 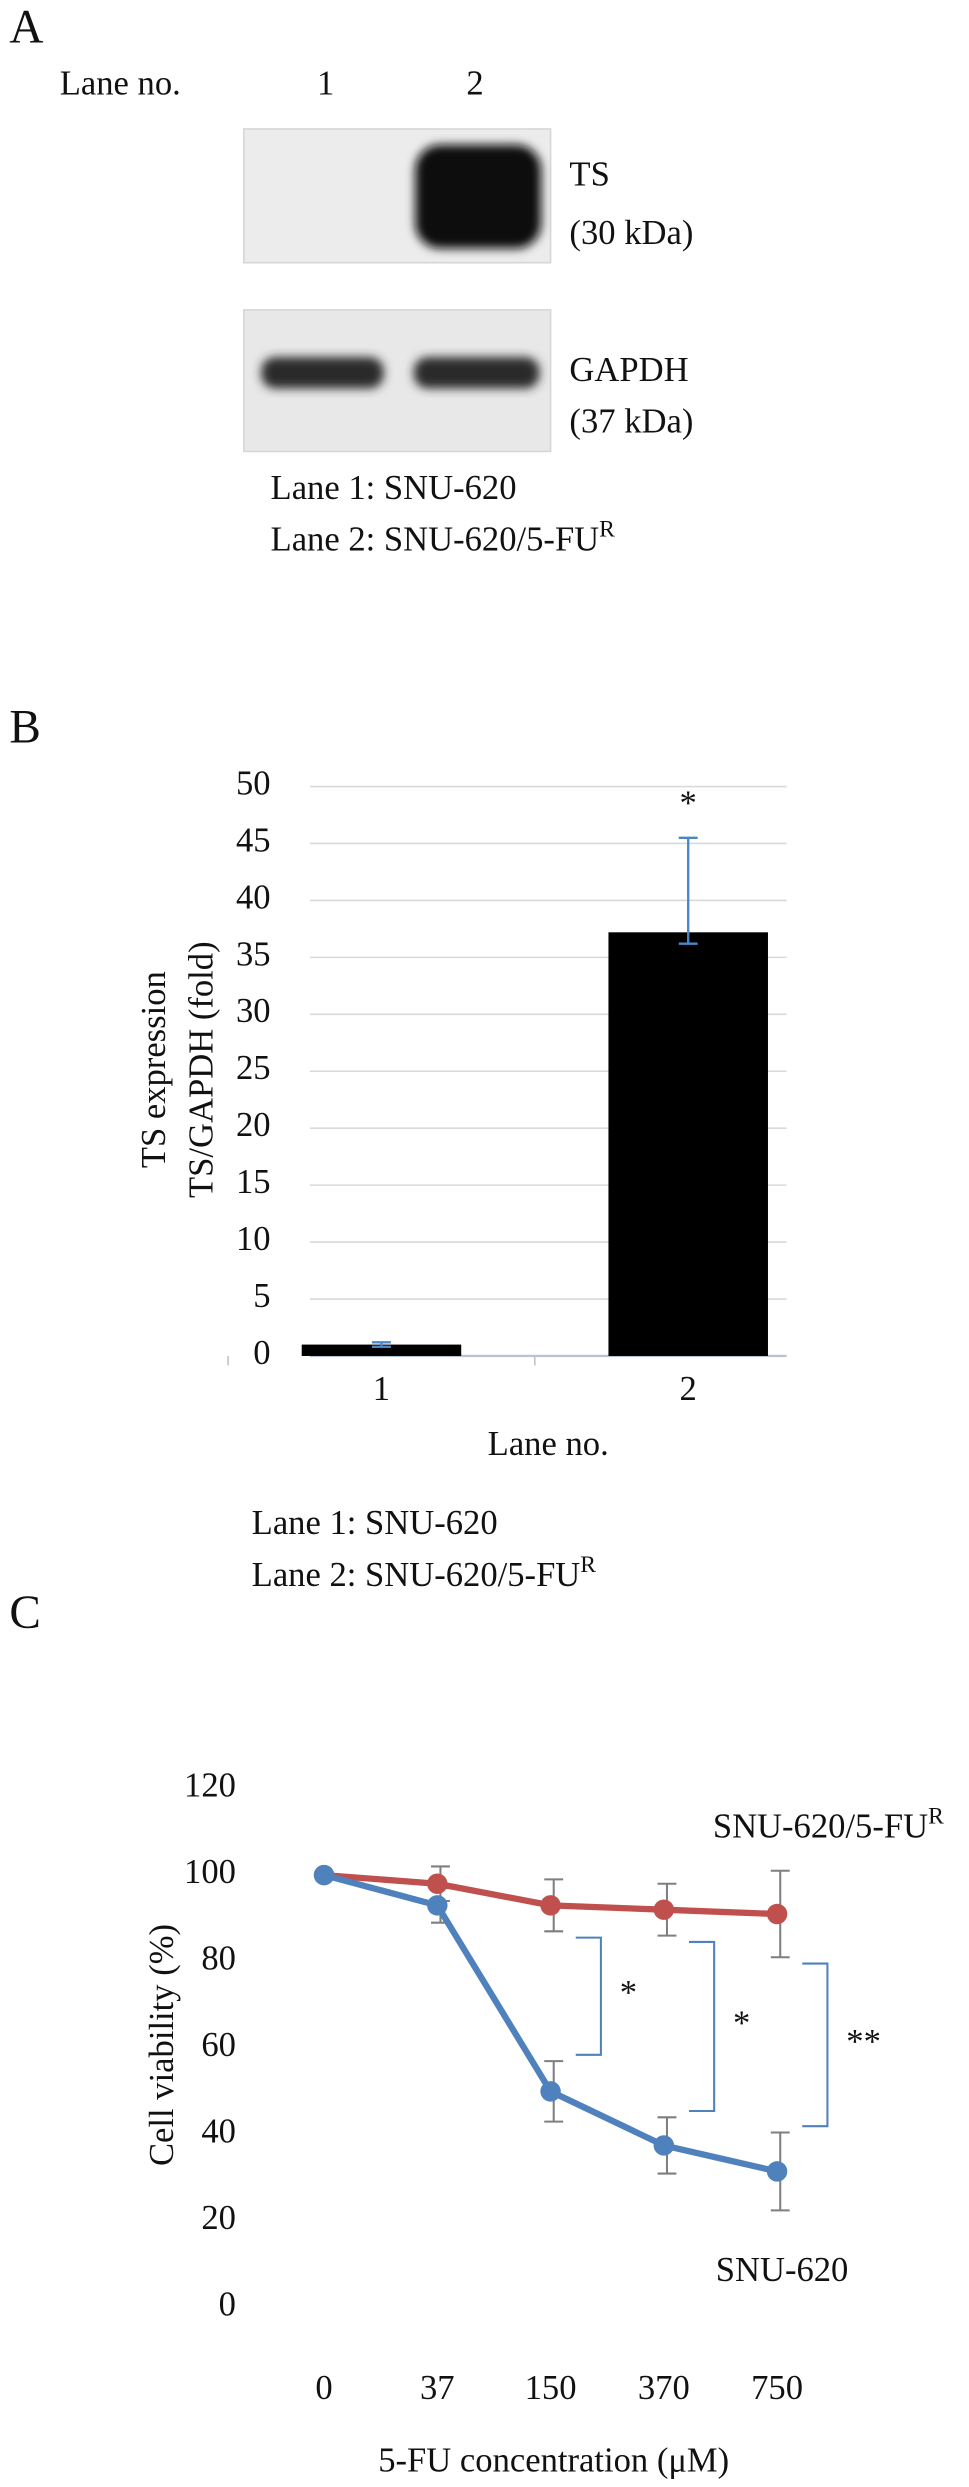 What do you see at coordinates (253, 783) in the screenshot?
I see `y-tick-label: 50` at bounding box center [253, 783].